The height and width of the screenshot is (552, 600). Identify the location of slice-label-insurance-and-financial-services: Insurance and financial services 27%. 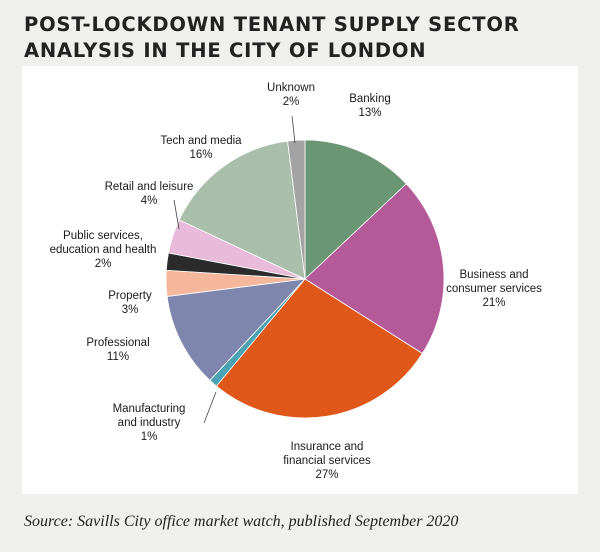
(327, 461).